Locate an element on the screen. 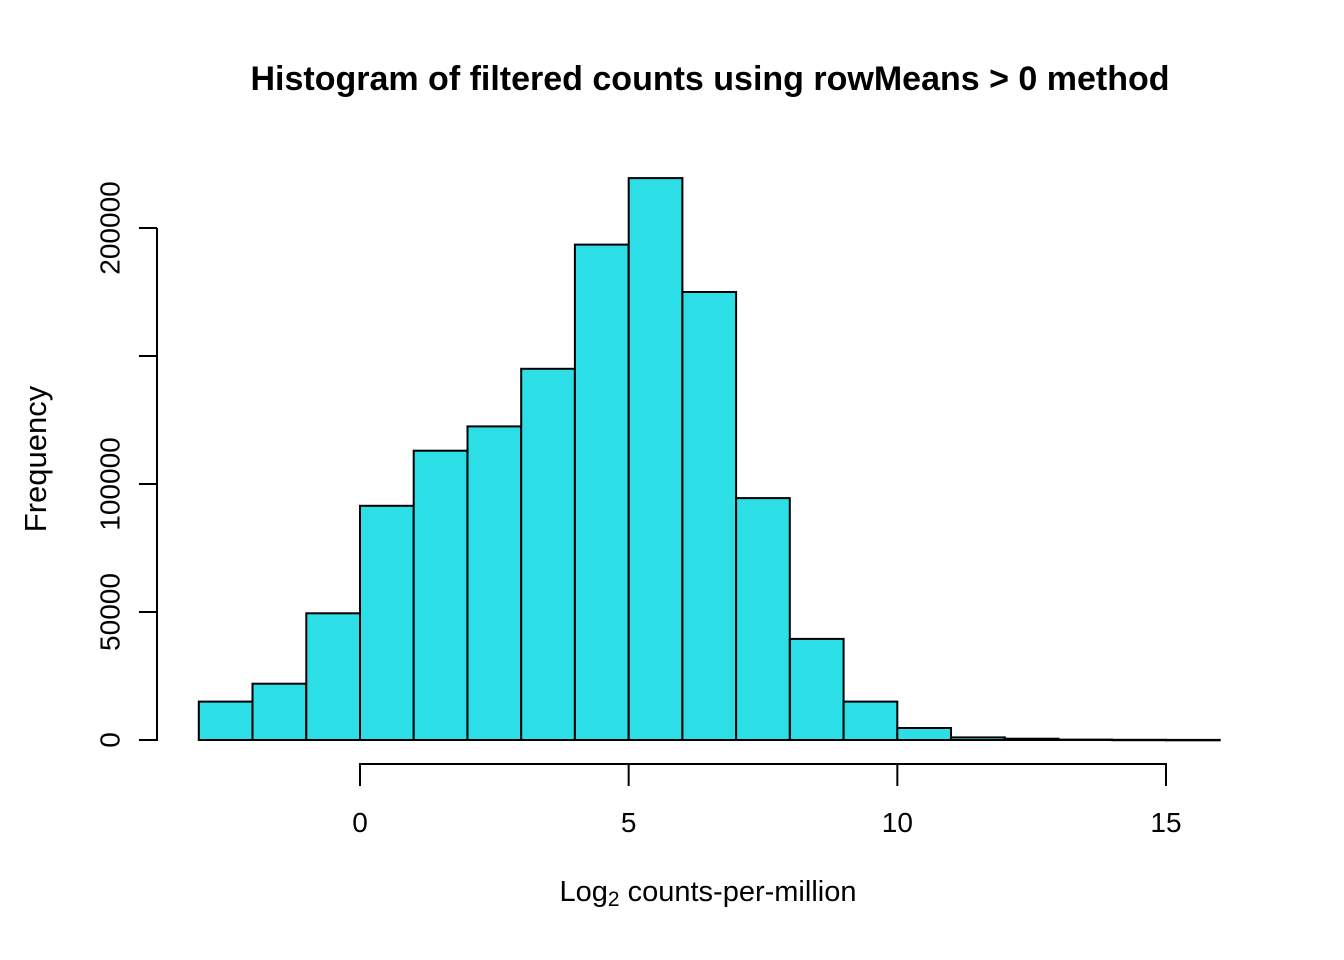 This screenshot has width=1344, height=960. y-tick-label: 0 is located at coordinates (109, 740).